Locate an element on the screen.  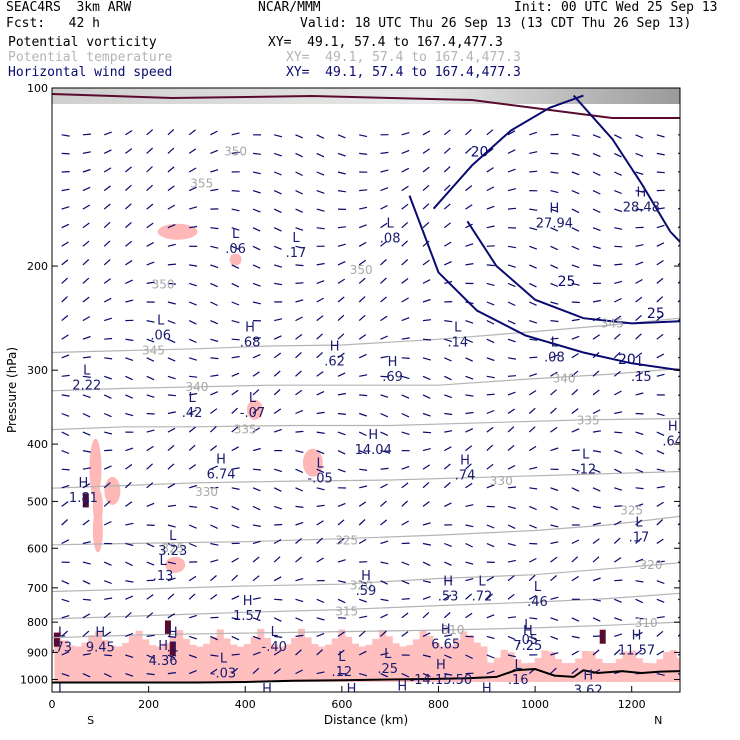
pv-extremum-value: .73 is located at coordinates (61, 648).